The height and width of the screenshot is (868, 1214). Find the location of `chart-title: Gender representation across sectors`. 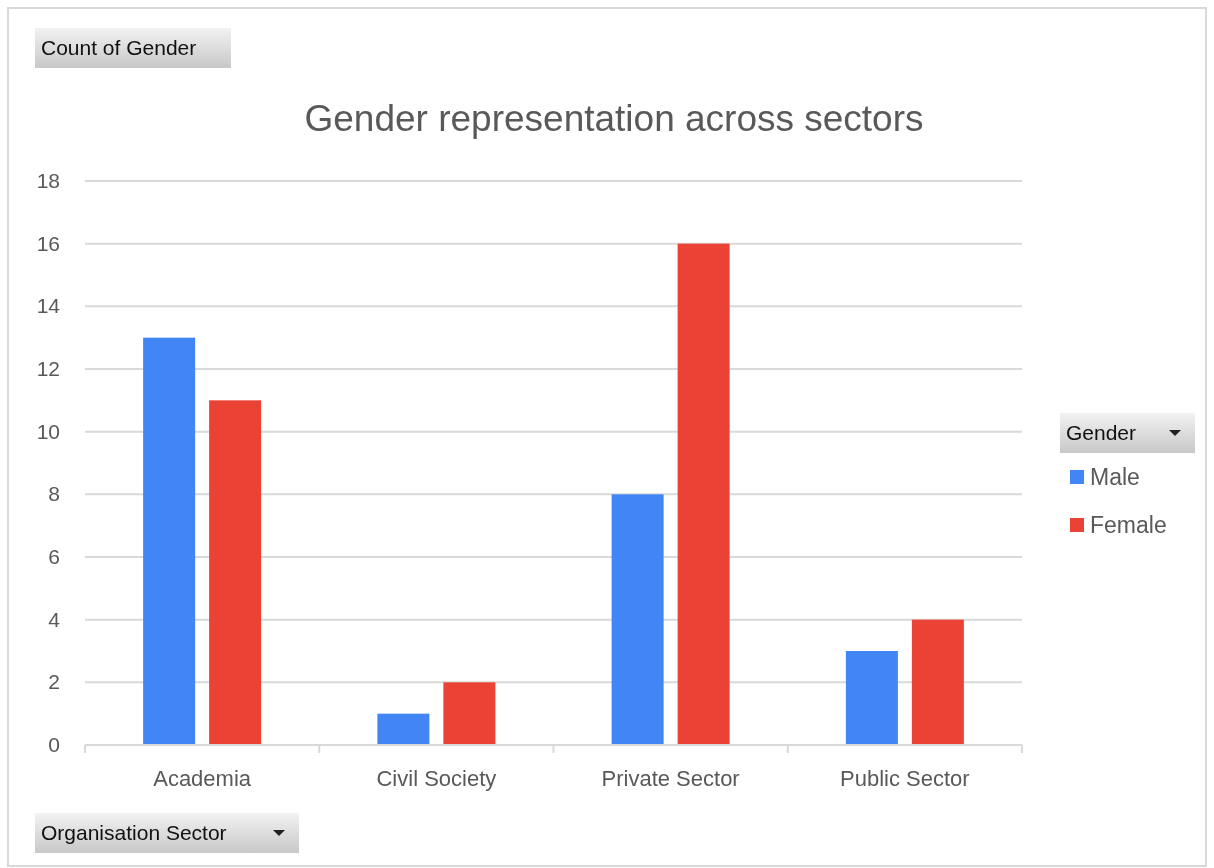

chart-title: Gender representation across sectors is located at coordinates (614, 118).